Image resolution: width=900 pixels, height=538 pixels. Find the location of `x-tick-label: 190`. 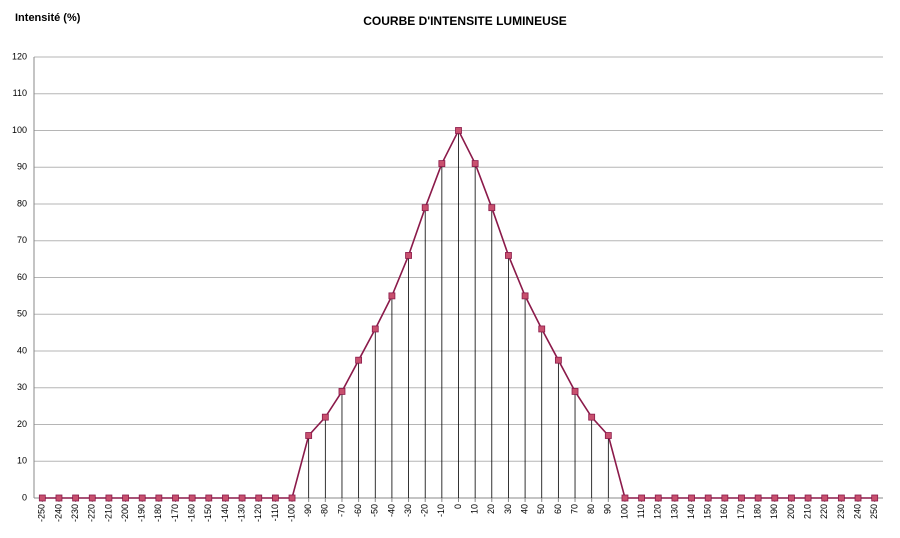

x-tick-label: 190 is located at coordinates (774, 511).